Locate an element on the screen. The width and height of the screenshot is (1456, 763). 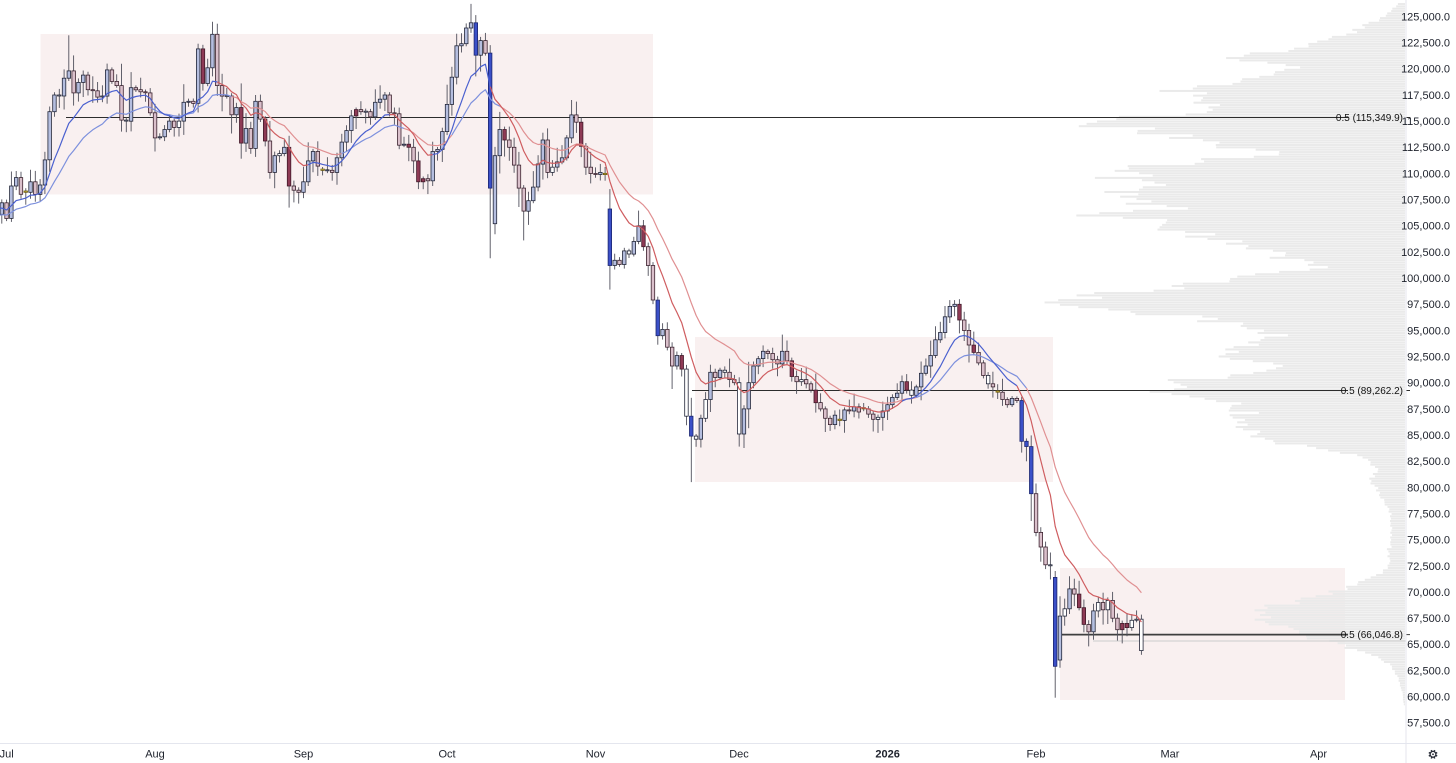
svg-text: 90,000.0 is located at coordinates (1428, 384).